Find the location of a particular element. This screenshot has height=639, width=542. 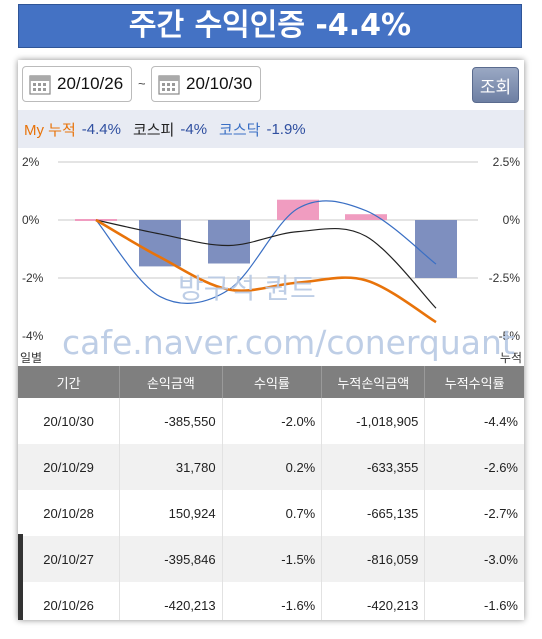

table-cell: -1.5% is located at coordinates (272, 559).